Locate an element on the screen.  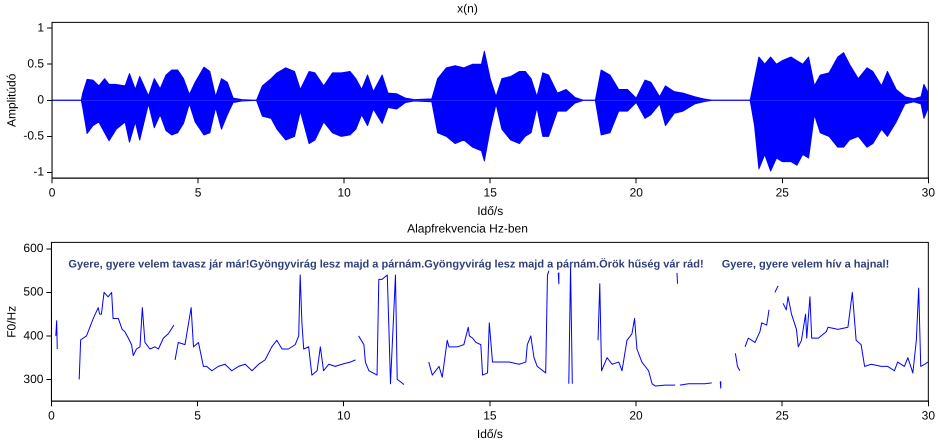
y-tick-label: 1 is located at coordinates (40, 27).